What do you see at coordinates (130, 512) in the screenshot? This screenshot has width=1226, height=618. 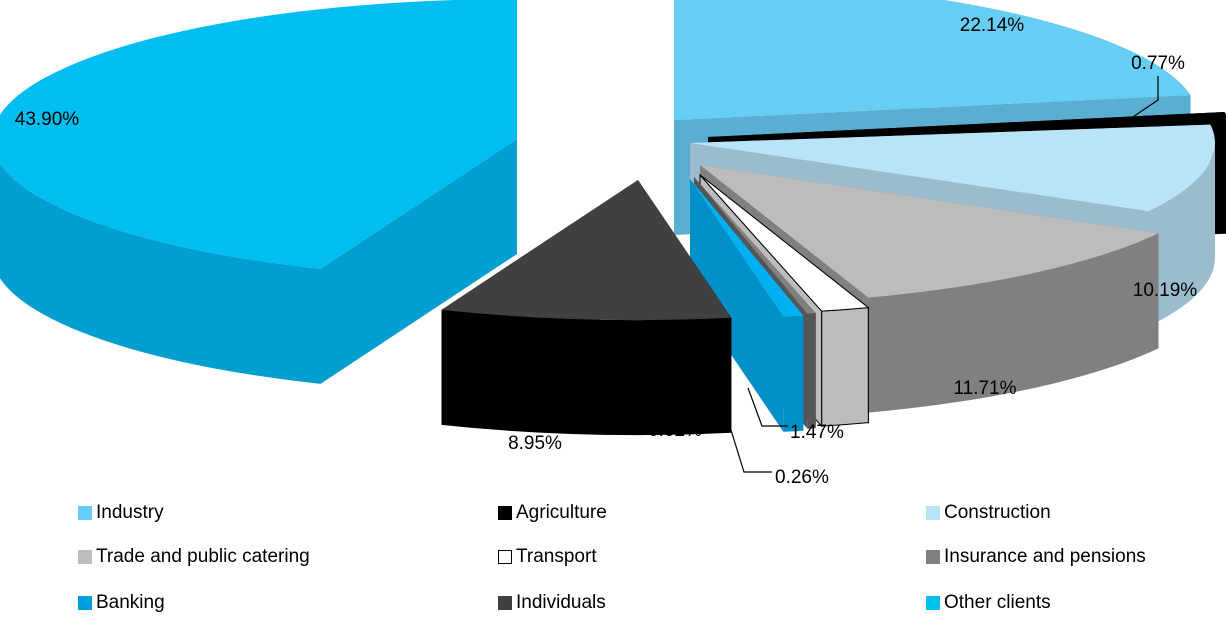 I see `legend-label: Industry` at bounding box center [130, 512].